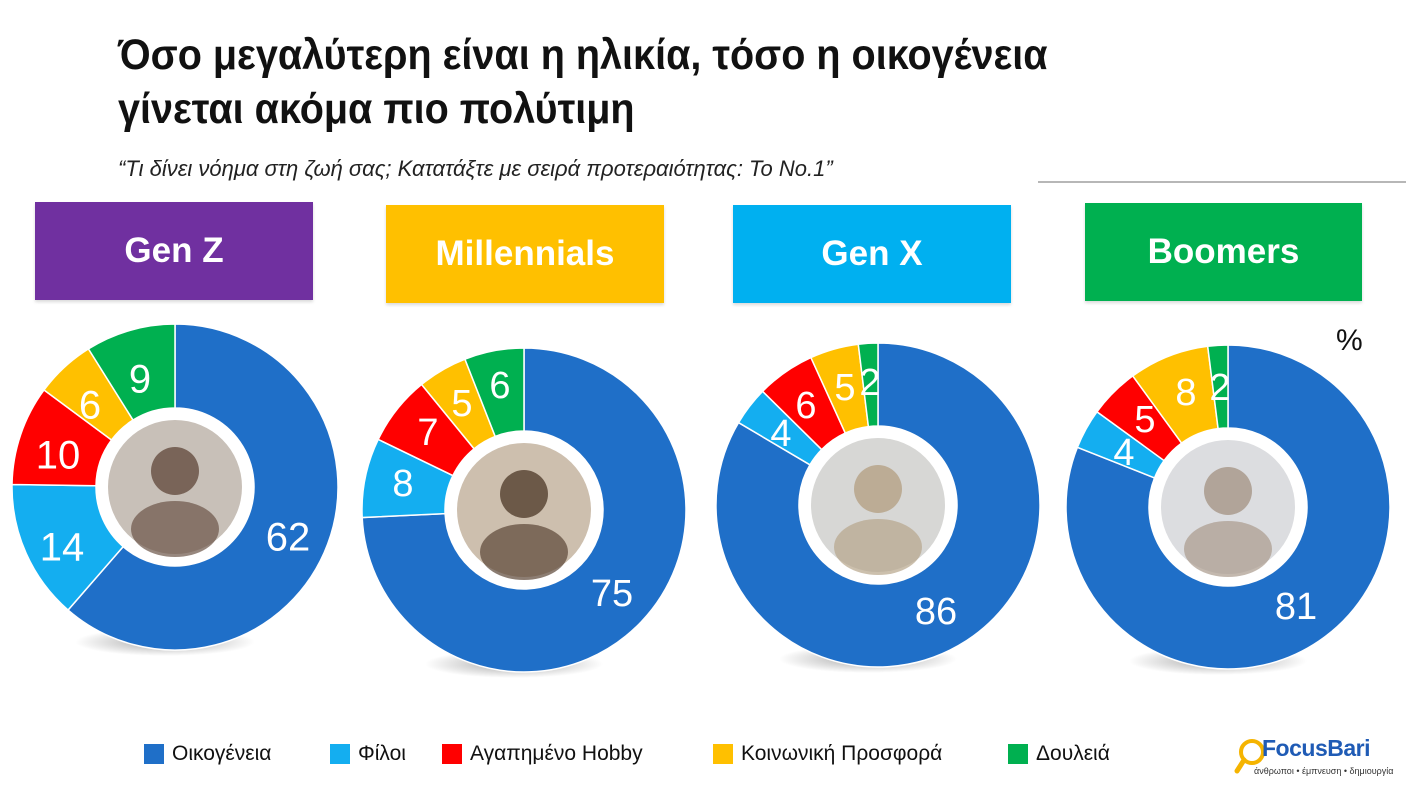 The width and height of the screenshot is (1406, 786). I want to click on legend-label: Δουλειά, so click(1073, 753).